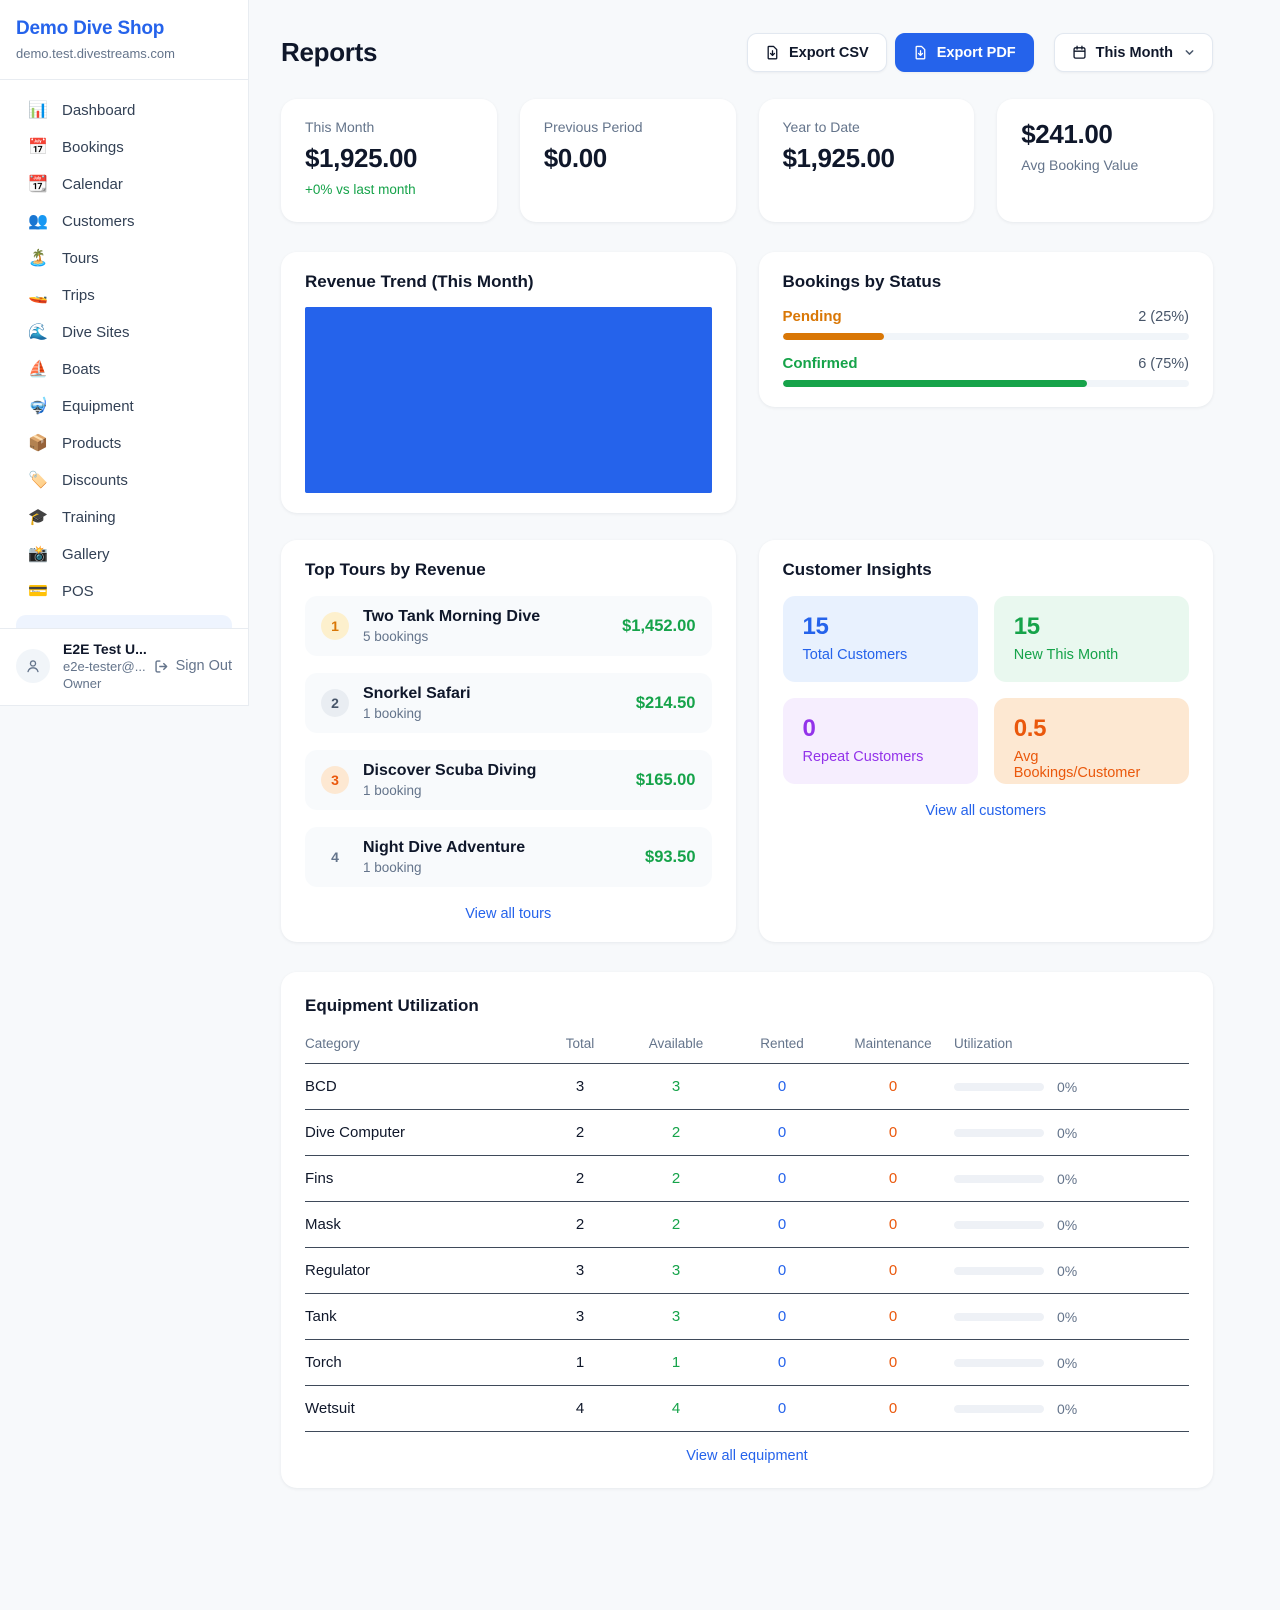 The height and width of the screenshot is (1610, 1280). I want to click on nav-item-label: Discounts, so click(95, 480).